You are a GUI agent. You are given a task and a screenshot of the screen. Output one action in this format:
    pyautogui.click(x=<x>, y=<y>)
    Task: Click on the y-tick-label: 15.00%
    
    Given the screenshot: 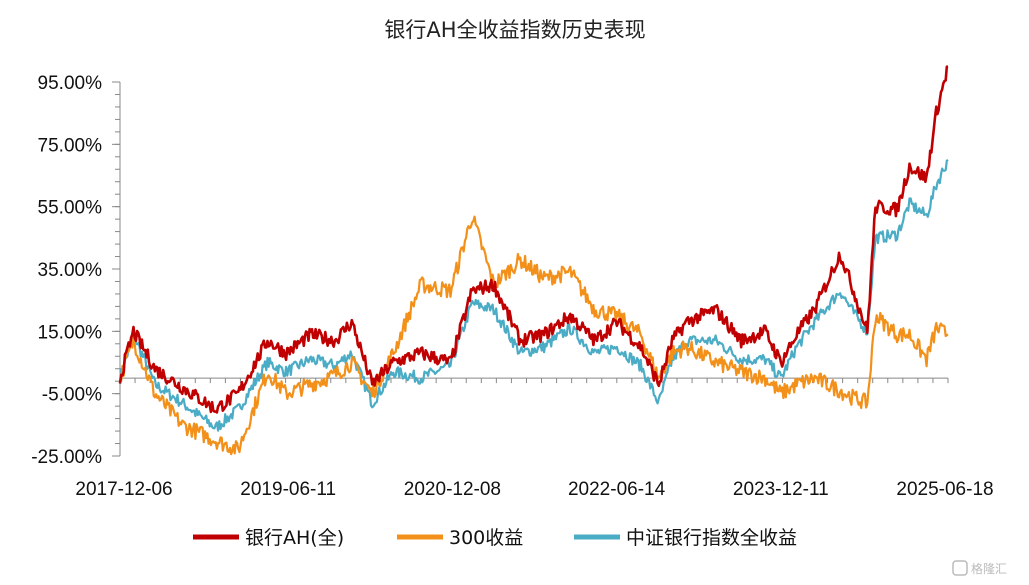 What is the action you would take?
    pyautogui.click(x=70, y=332)
    